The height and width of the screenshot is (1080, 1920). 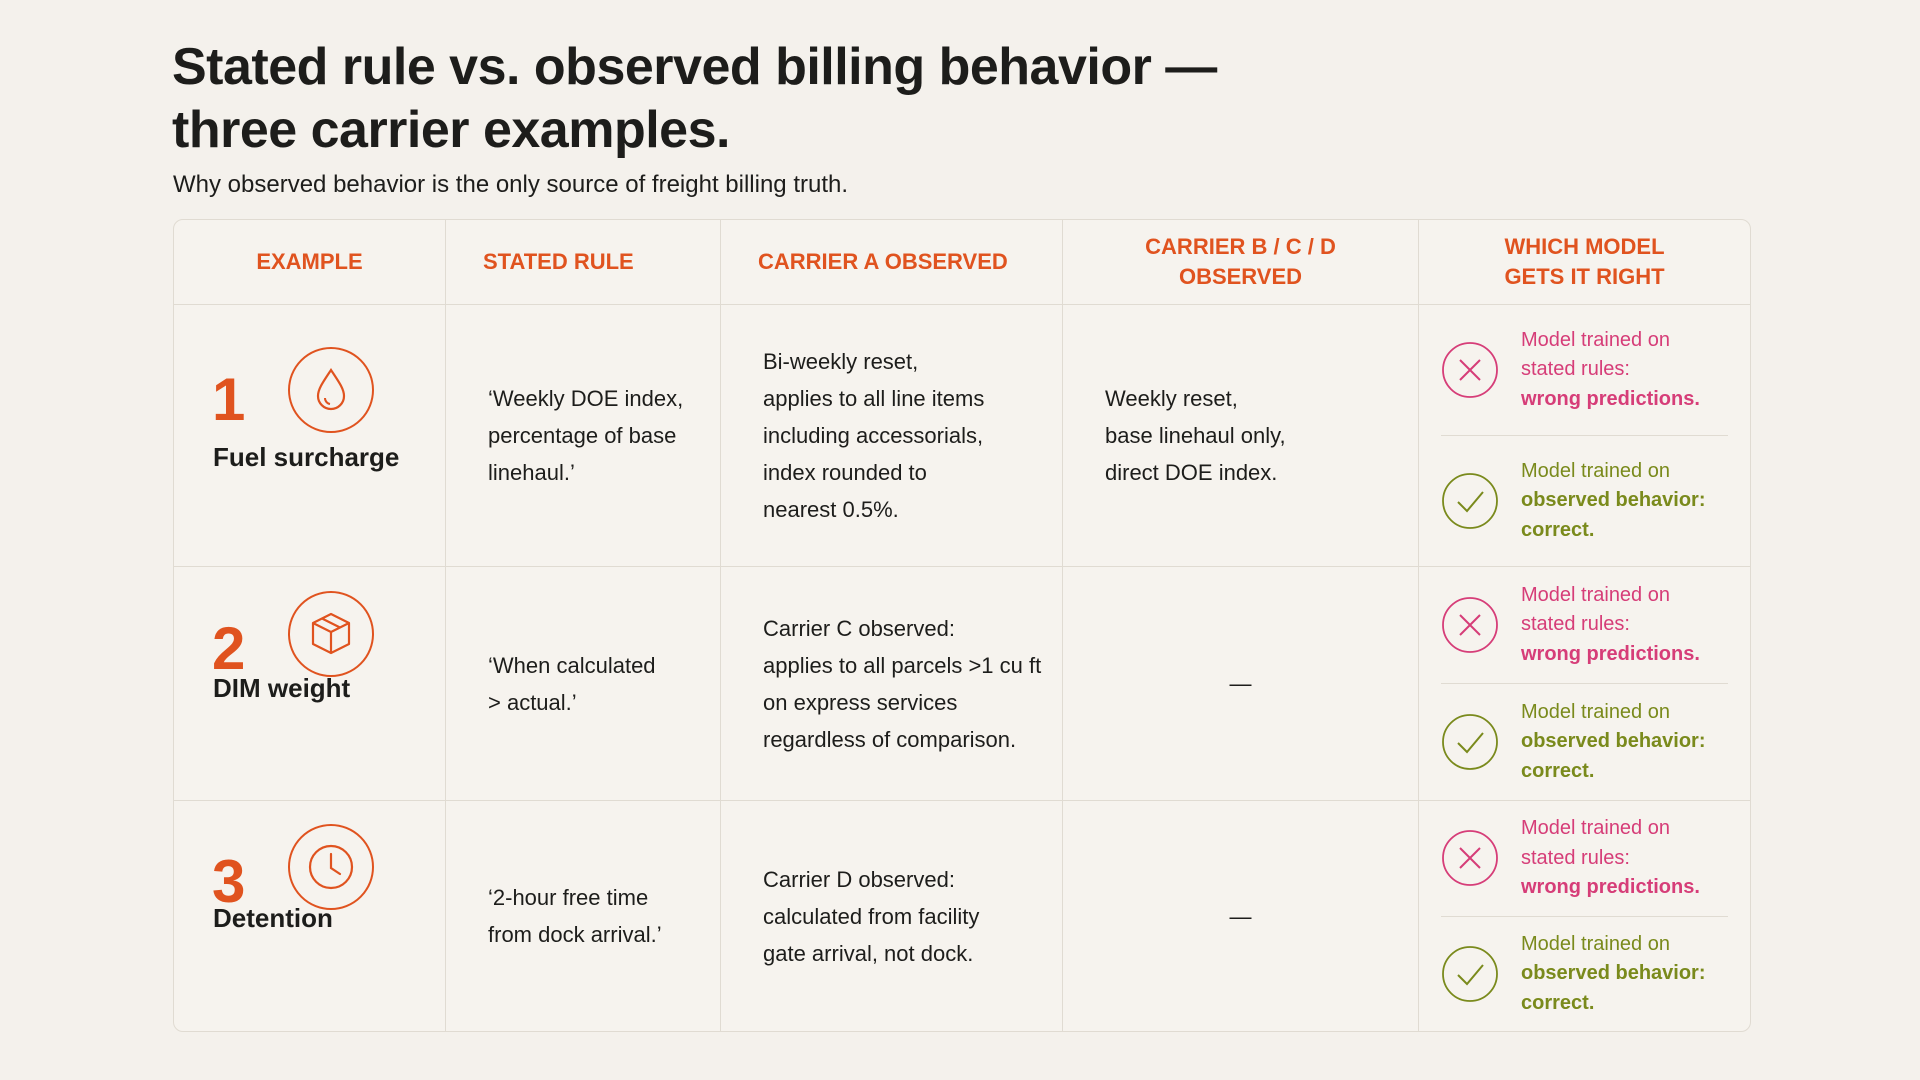 I want to click on text-line: index rounded to, so click(x=845, y=472).